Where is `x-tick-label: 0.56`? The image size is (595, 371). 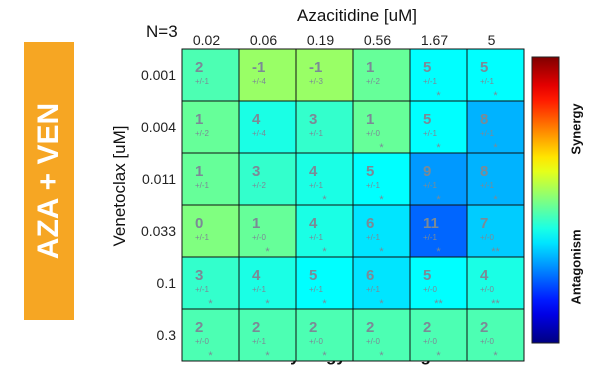 x-tick-label: 0.56 is located at coordinates (377, 40).